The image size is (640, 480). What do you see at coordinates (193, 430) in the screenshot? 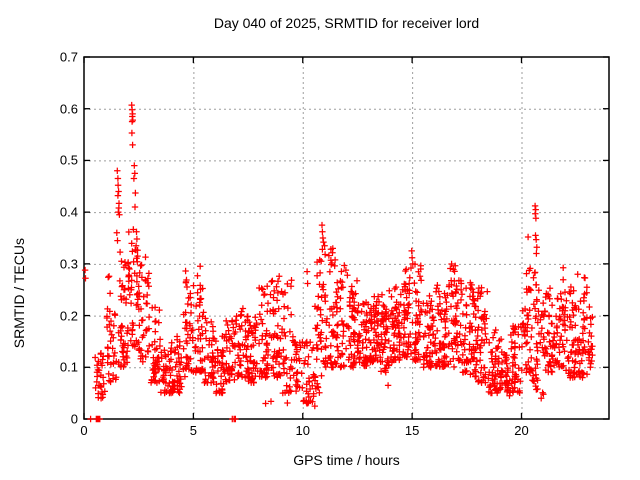
I see `x-tick-label: 5` at bounding box center [193, 430].